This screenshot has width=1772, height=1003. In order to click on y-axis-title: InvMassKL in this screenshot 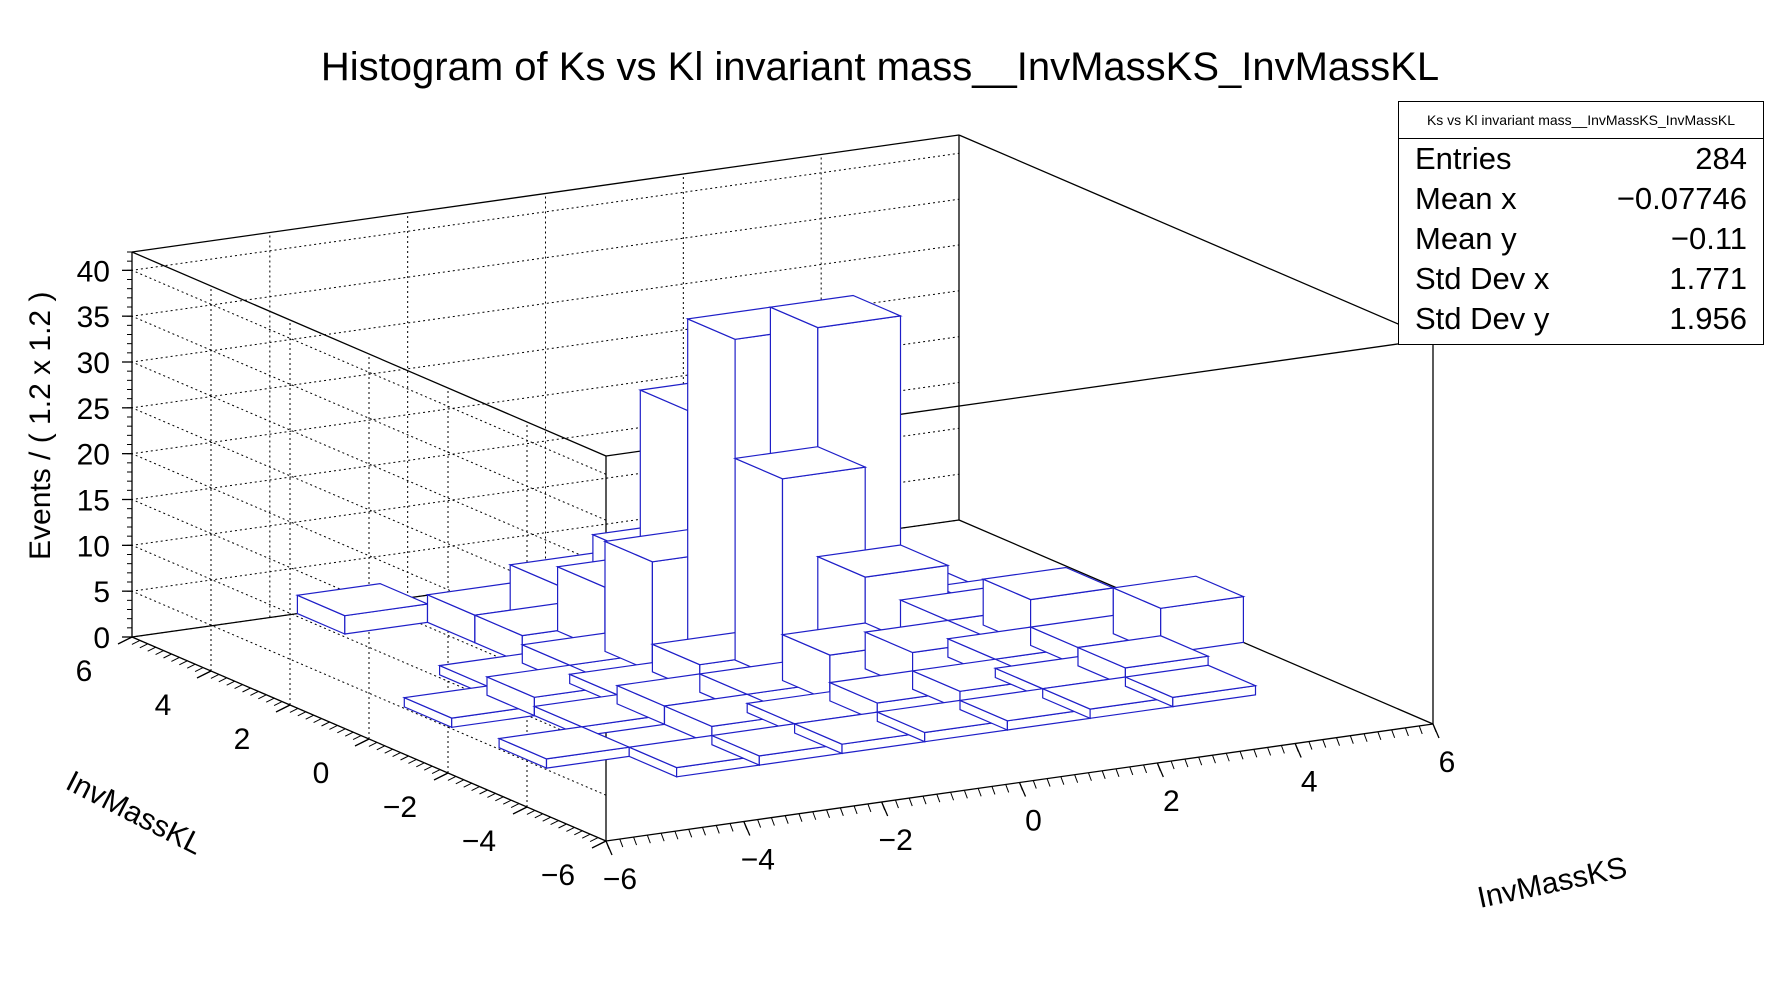, I will do `click(134, 813)`.